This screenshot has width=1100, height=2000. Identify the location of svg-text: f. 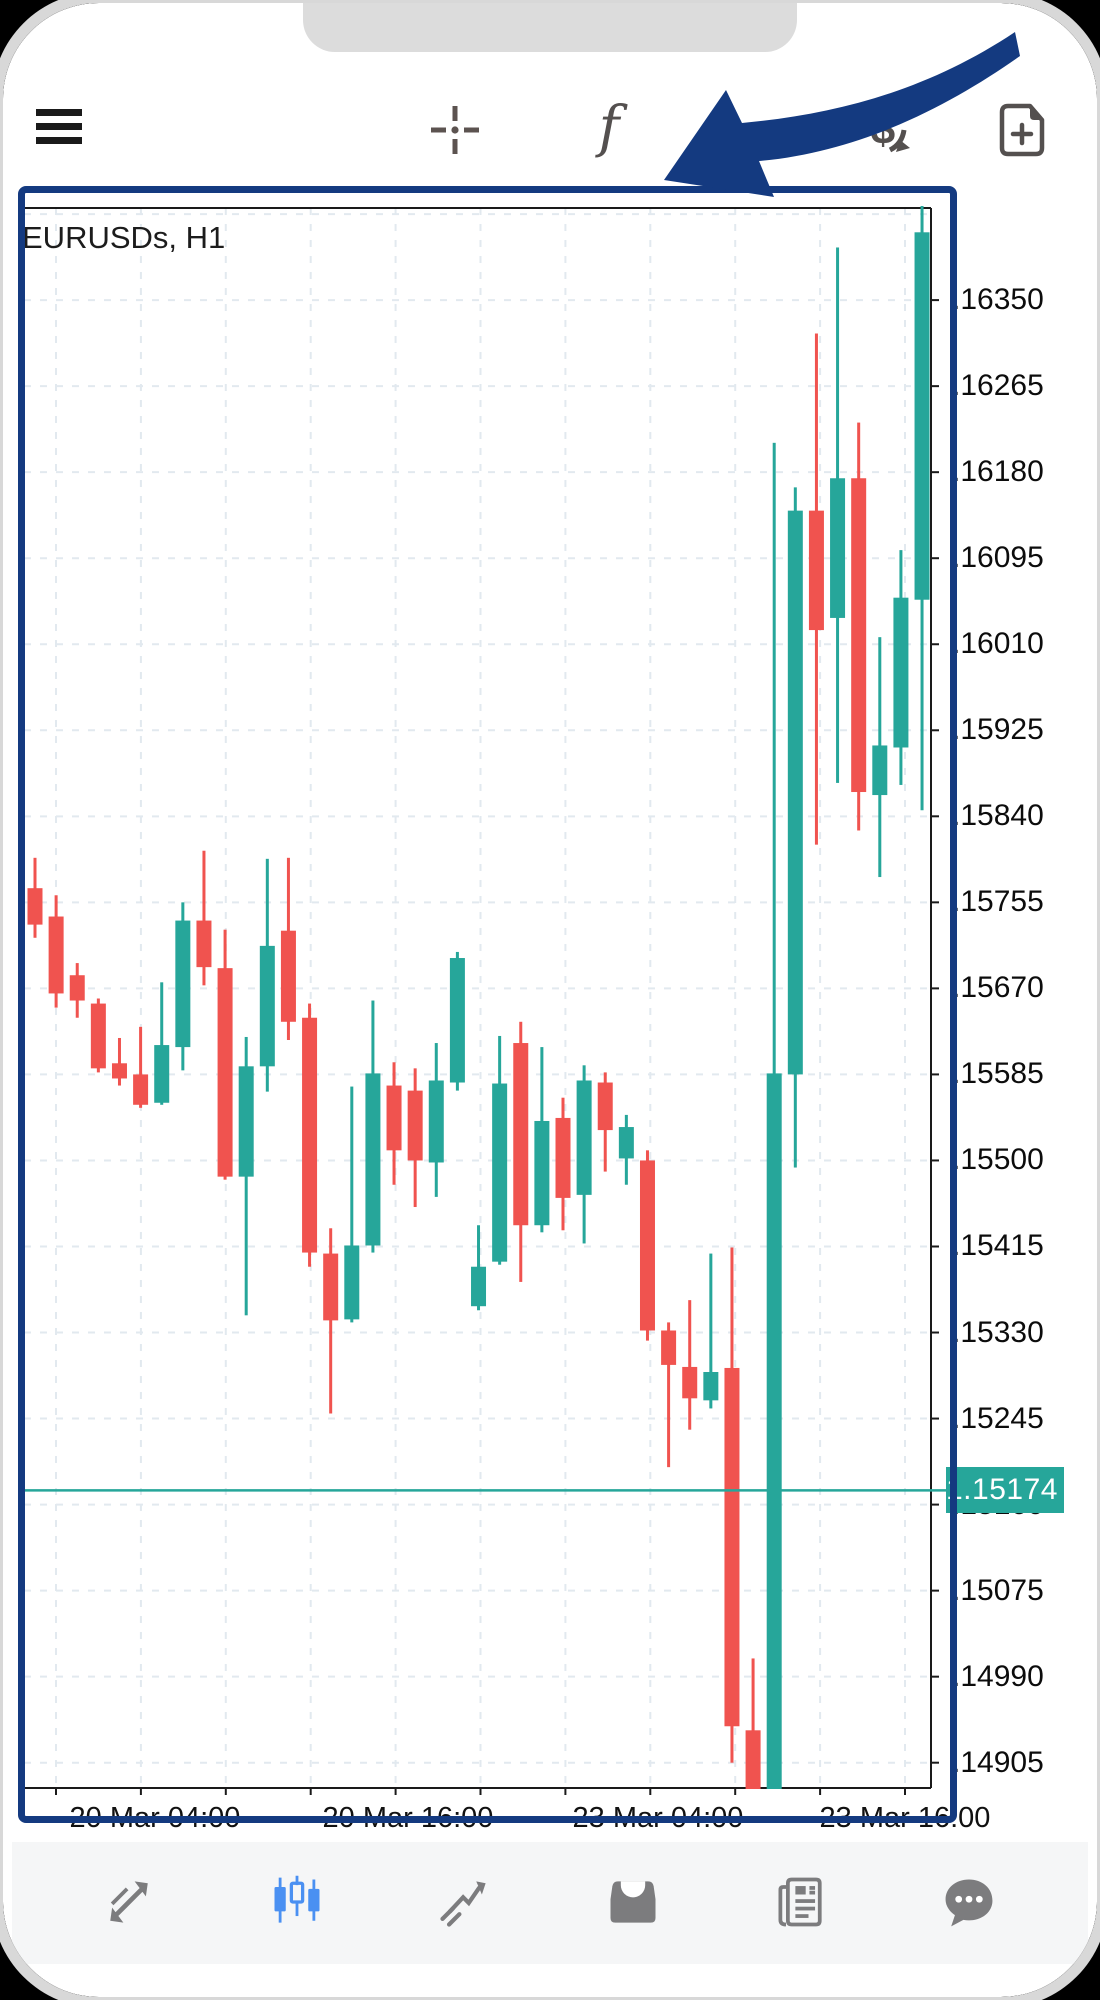
(612, 129).